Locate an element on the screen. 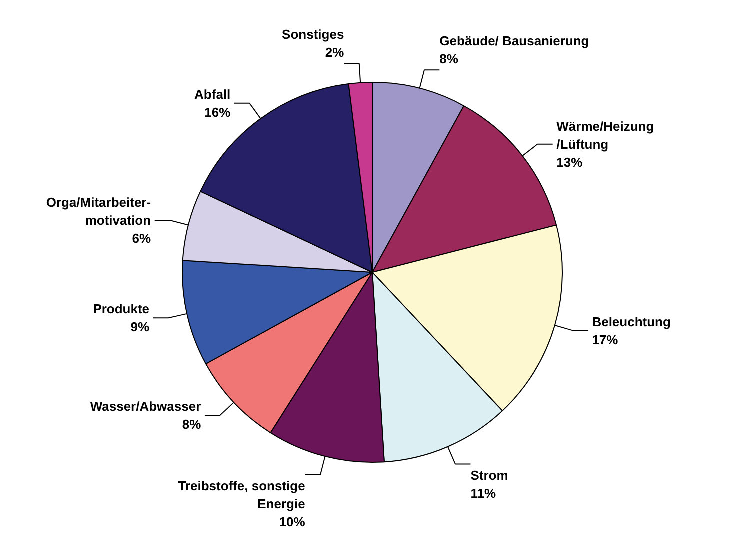 The height and width of the screenshot is (543, 729). slice-label: Beleuchtung is located at coordinates (631, 322).